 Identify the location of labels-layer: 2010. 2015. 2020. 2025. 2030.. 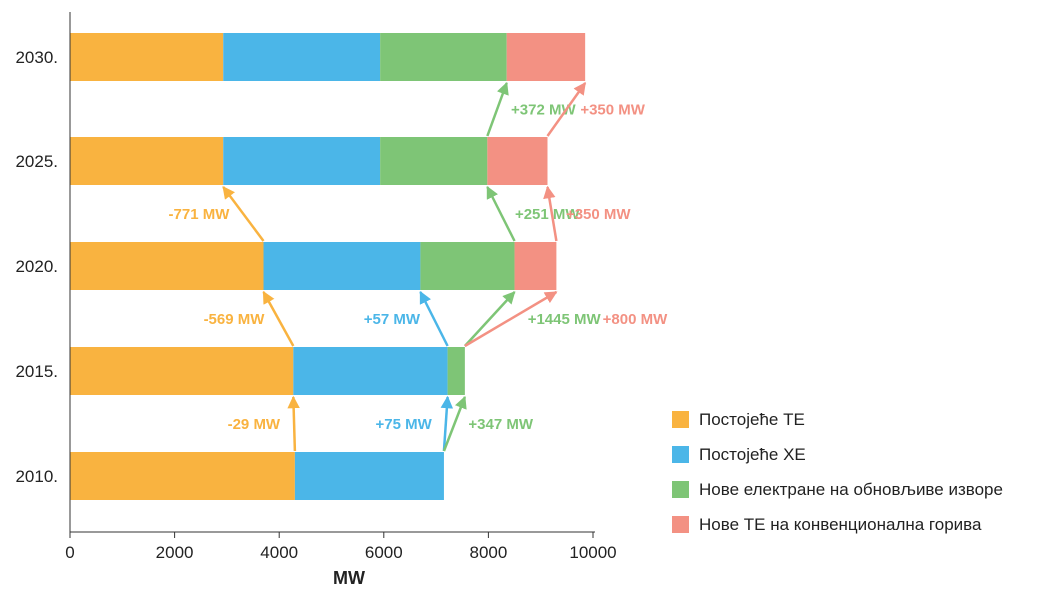
(36, 267).